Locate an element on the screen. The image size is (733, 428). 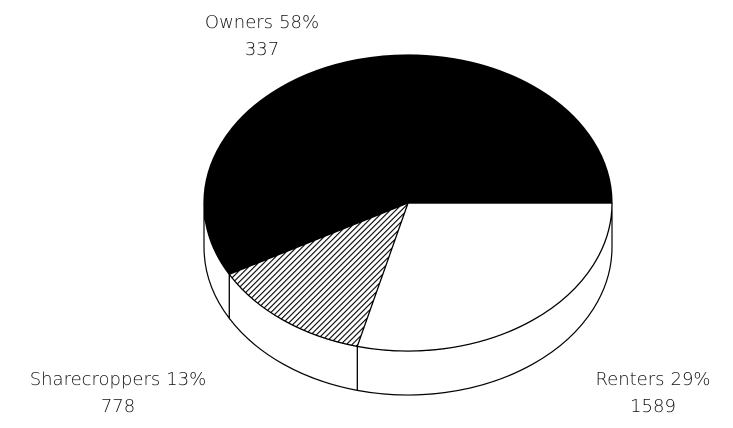
category-name: Sharecroppers is located at coordinates (95, 379).